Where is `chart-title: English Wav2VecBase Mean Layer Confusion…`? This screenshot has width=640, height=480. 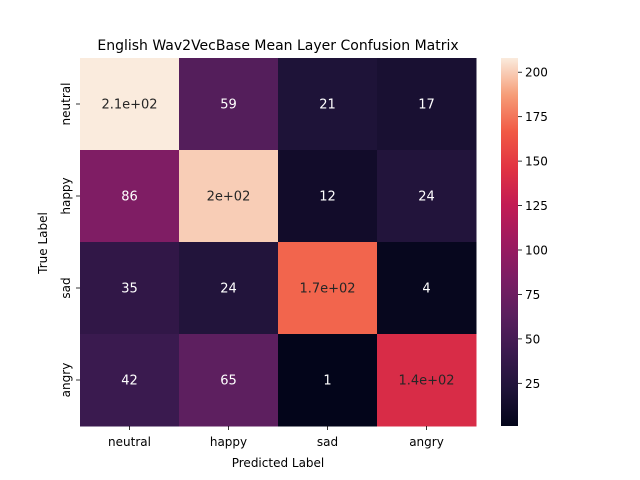
chart-title: English Wav2VecBase Mean Layer Confusion… is located at coordinates (277, 46).